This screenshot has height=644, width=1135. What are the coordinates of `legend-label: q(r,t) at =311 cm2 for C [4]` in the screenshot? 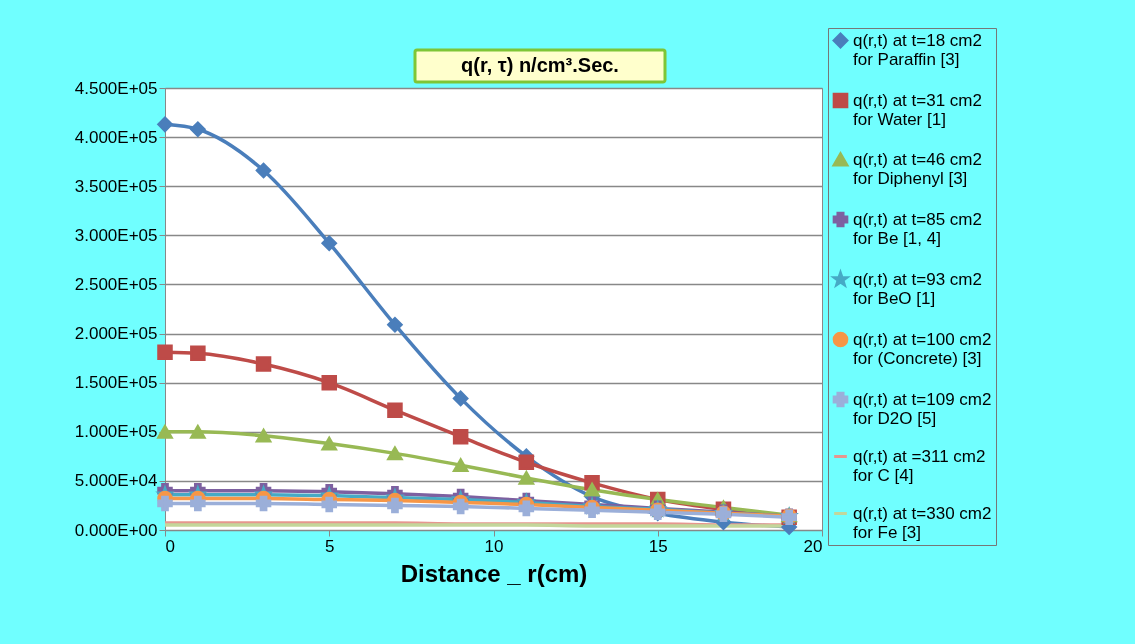 It's located at (919, 465).